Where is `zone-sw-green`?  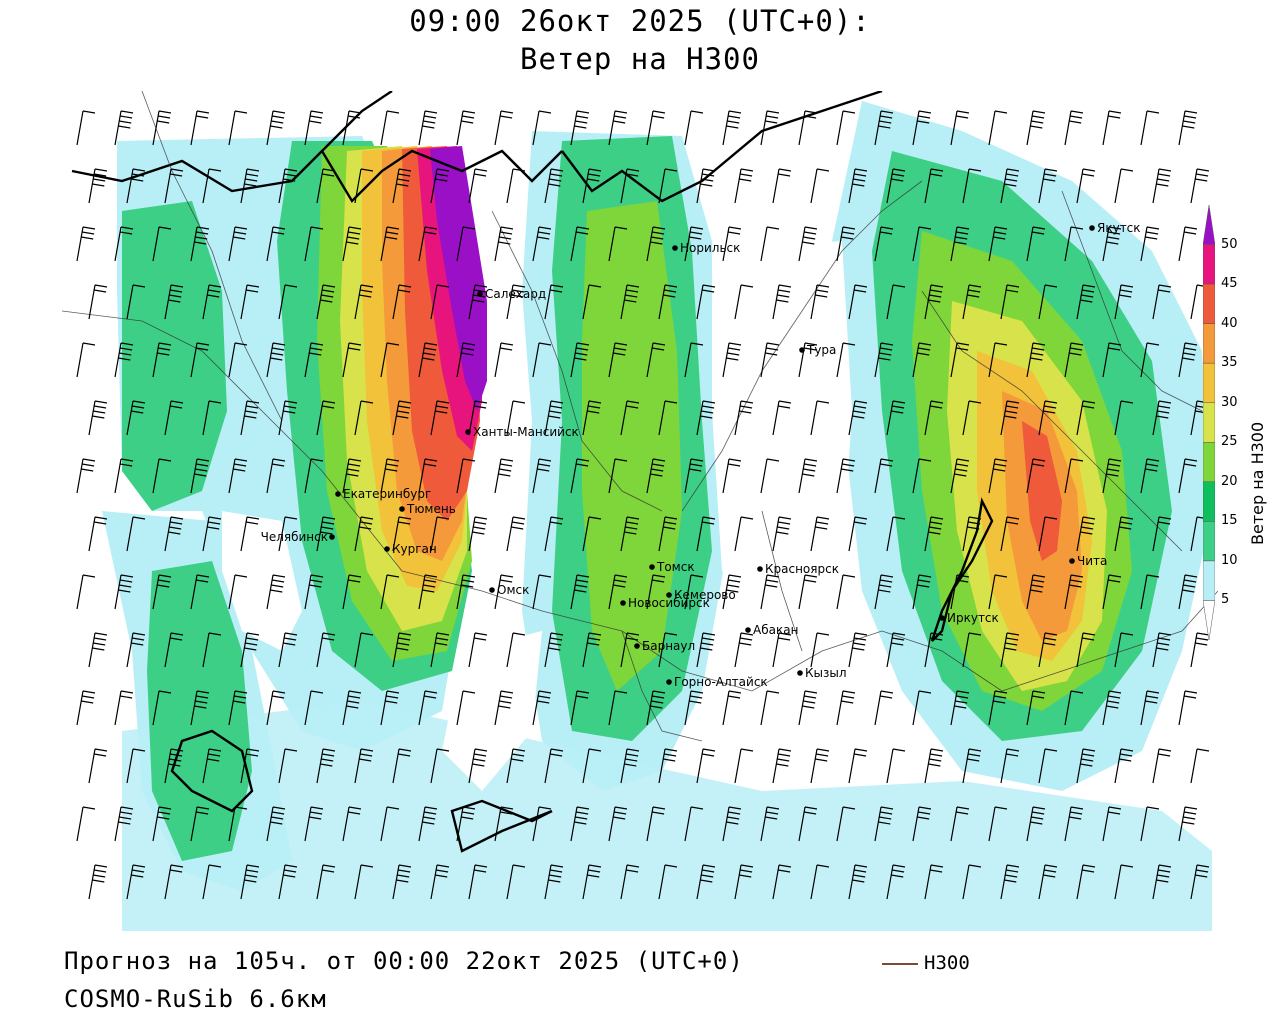
zone-sw-green is located at coordinates (199, 711).